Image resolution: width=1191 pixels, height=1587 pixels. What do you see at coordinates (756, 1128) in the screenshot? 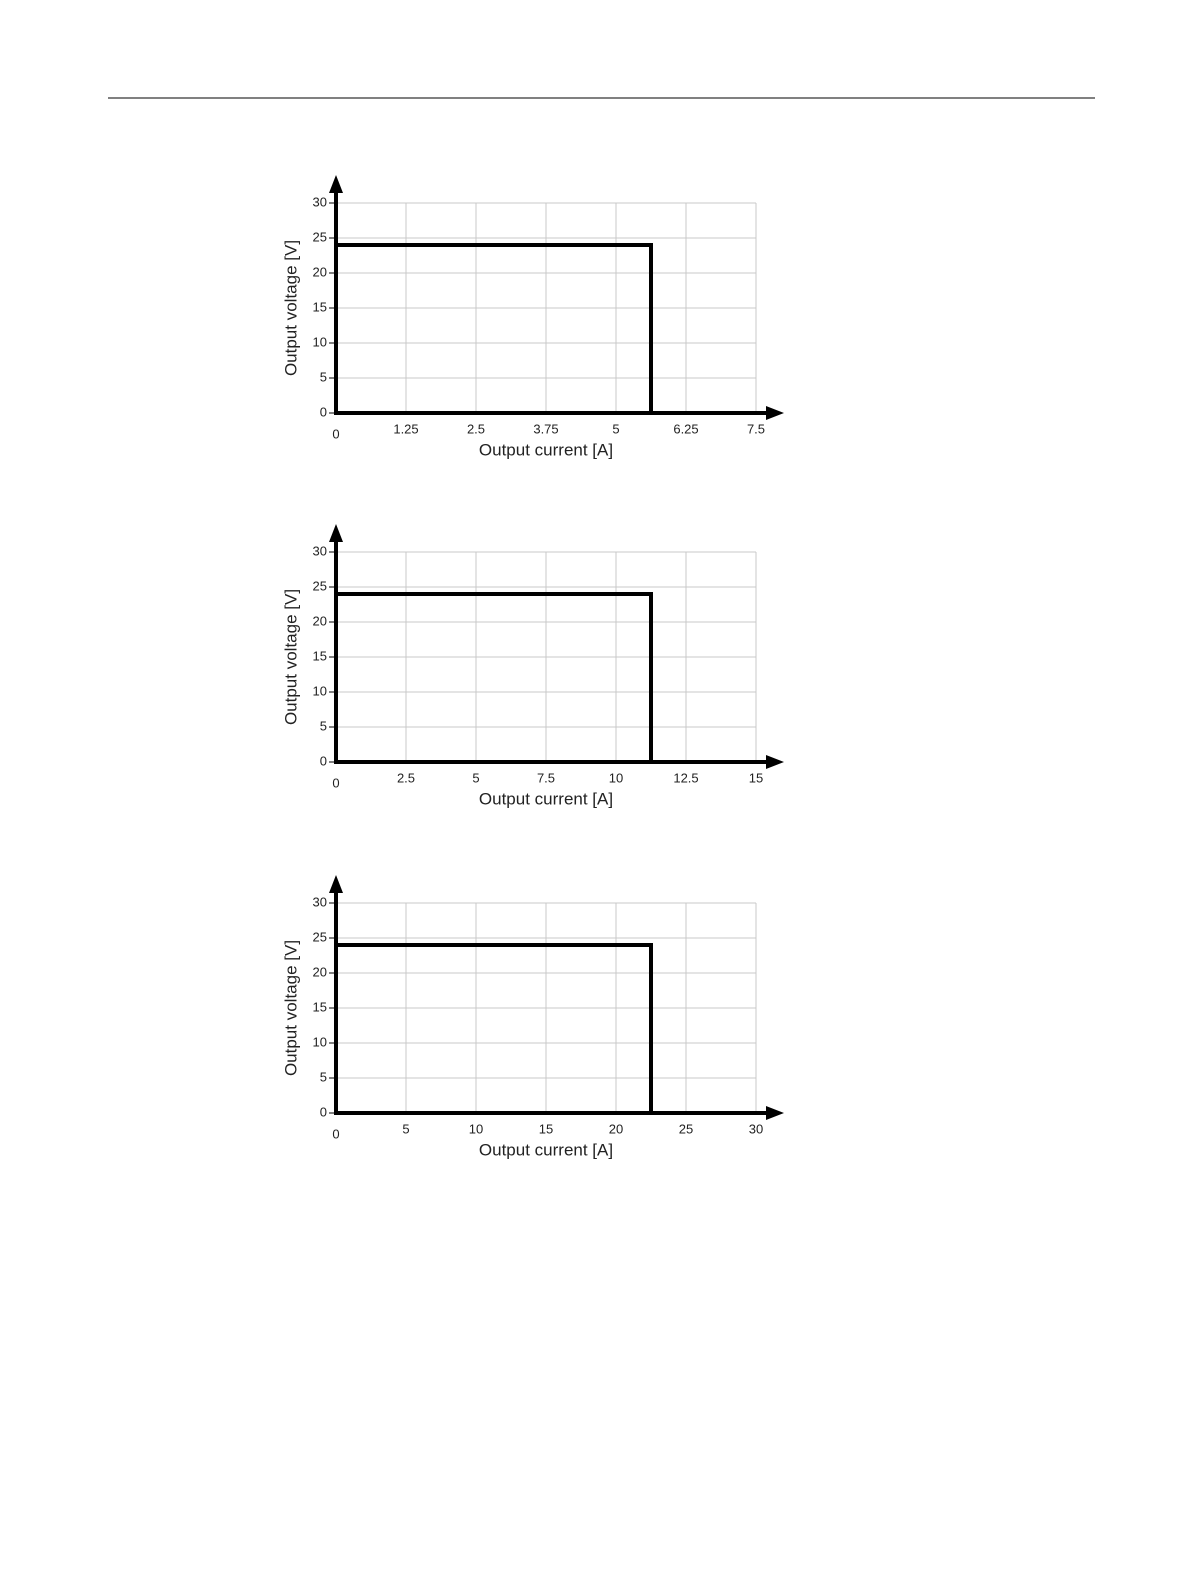
I see `x-tick-label: 30` at bounding box center [756, 1128].